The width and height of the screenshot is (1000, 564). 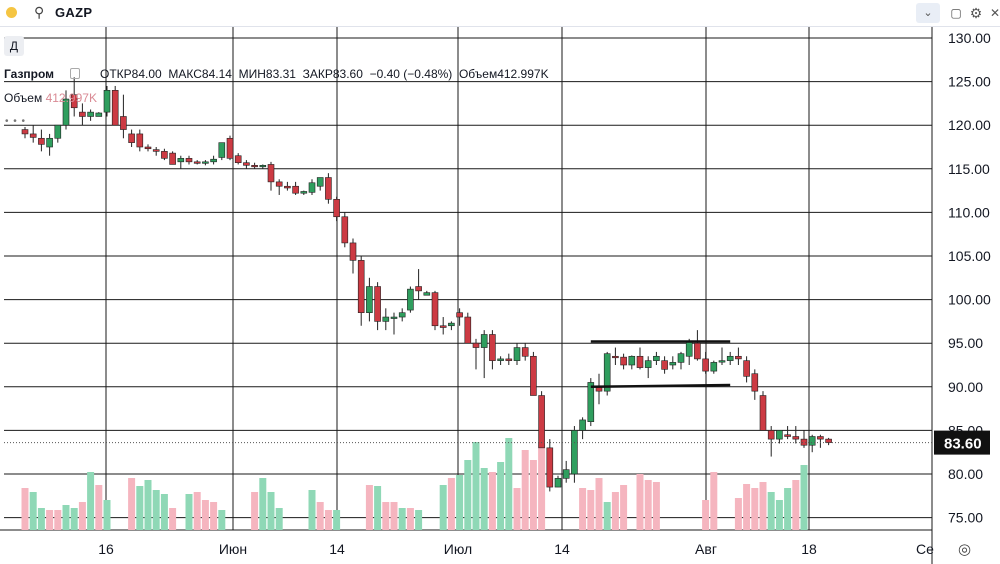 What do you see at coordinates (956, 13) in the screenshot?
I see `square-icon: ▢` at bounding box center [956, 13].